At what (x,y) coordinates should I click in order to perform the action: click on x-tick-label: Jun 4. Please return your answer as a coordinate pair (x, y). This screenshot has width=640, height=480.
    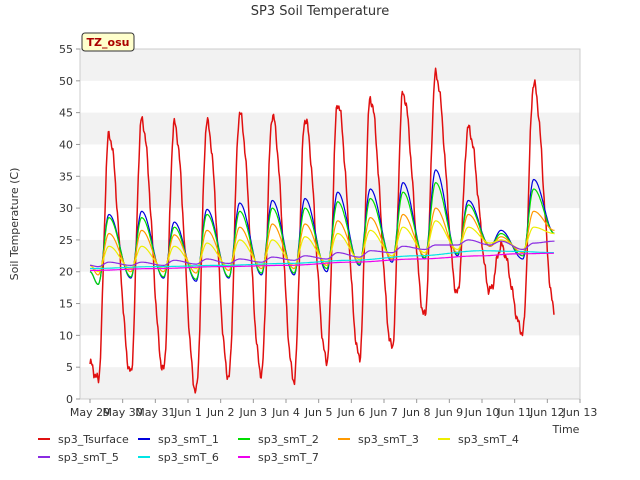
    Looking at the image, I should click on (285, 412).